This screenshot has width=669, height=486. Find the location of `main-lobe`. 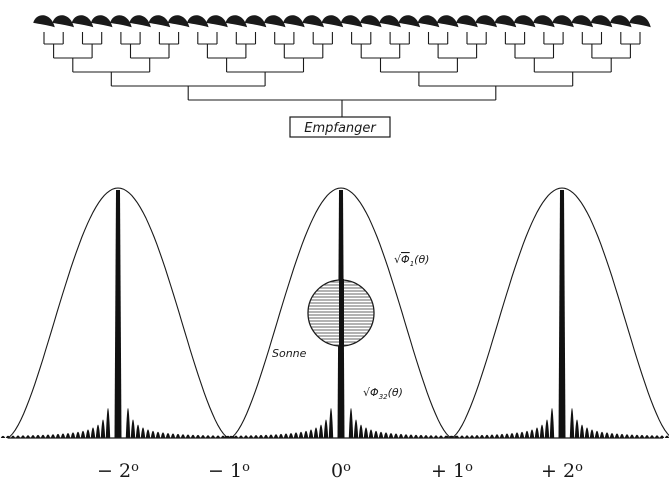

main-lobe is located at coordinates (562, 314).